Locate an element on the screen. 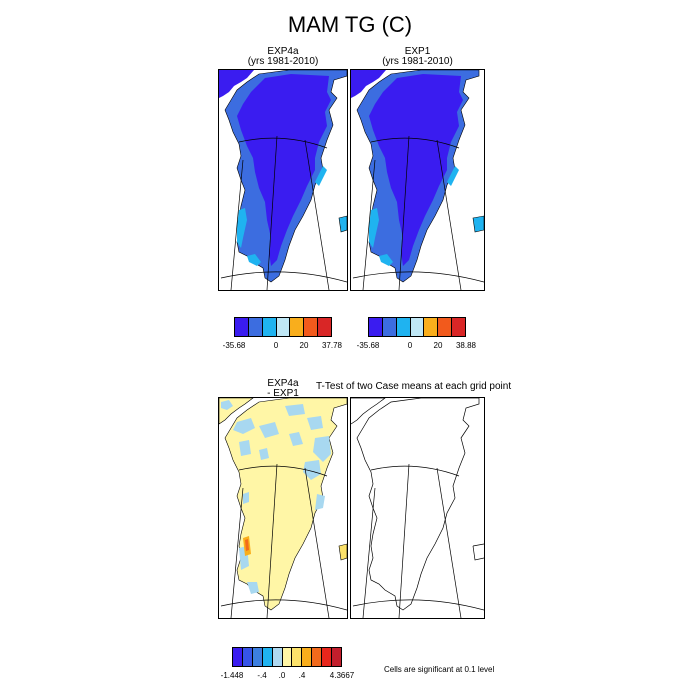  colorbar-exp1-label: 0 is located at coordinates (410, 345).